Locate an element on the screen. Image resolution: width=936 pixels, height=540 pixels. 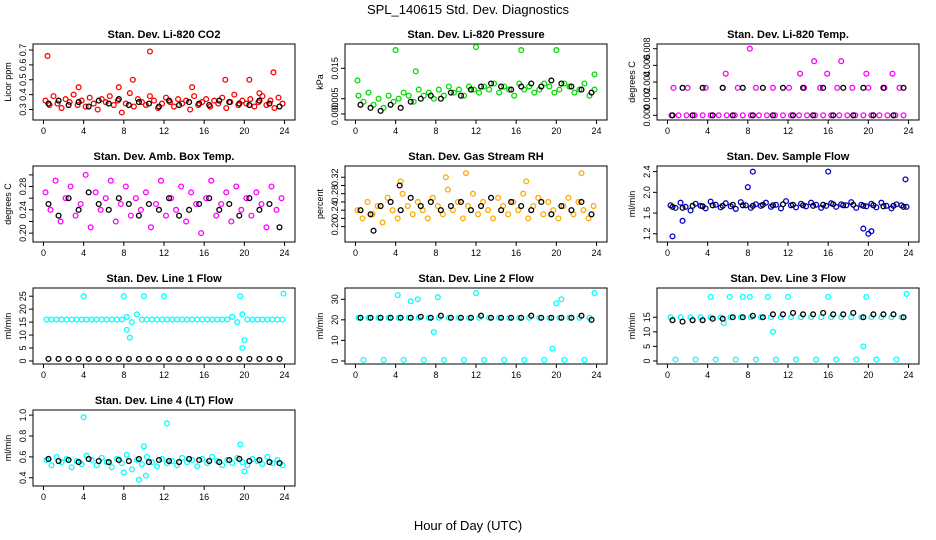
x-tick-label: 20 is located at coordinates (244, 497).